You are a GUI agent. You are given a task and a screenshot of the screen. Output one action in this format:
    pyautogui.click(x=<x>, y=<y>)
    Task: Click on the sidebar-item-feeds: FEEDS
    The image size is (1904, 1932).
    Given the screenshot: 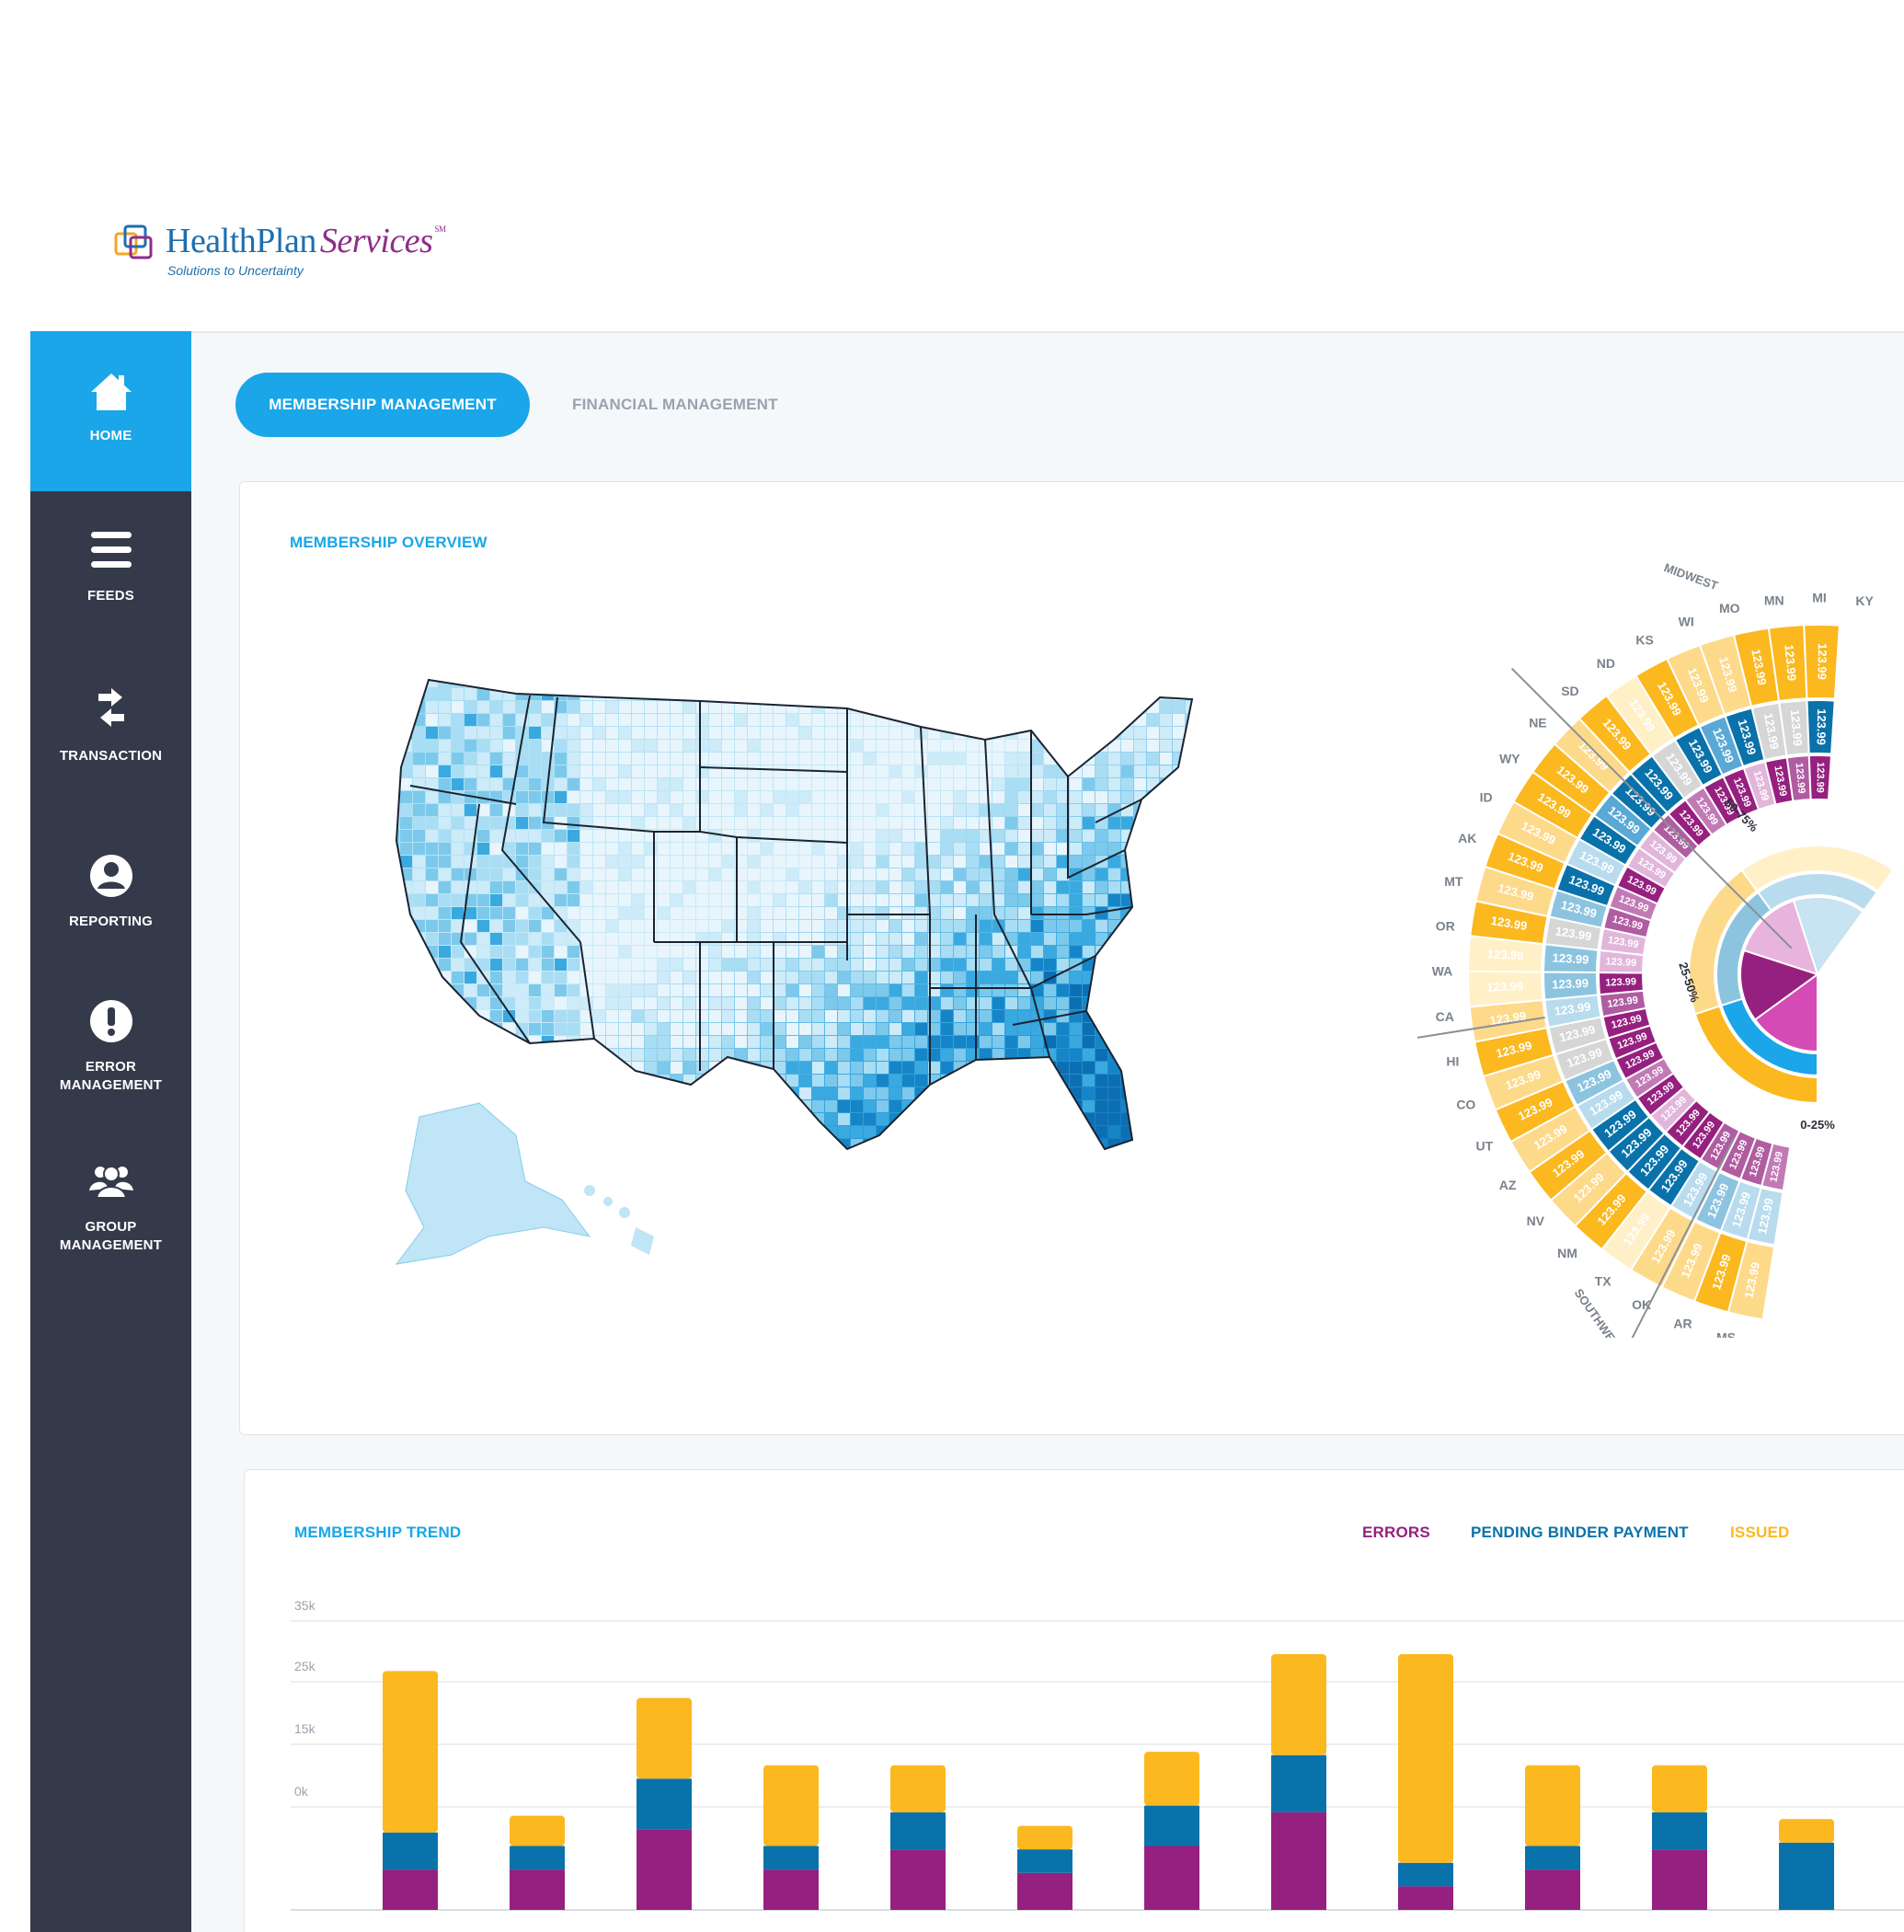 What is the action you would take?
    pyautogui.click(x=110, y=581)
    